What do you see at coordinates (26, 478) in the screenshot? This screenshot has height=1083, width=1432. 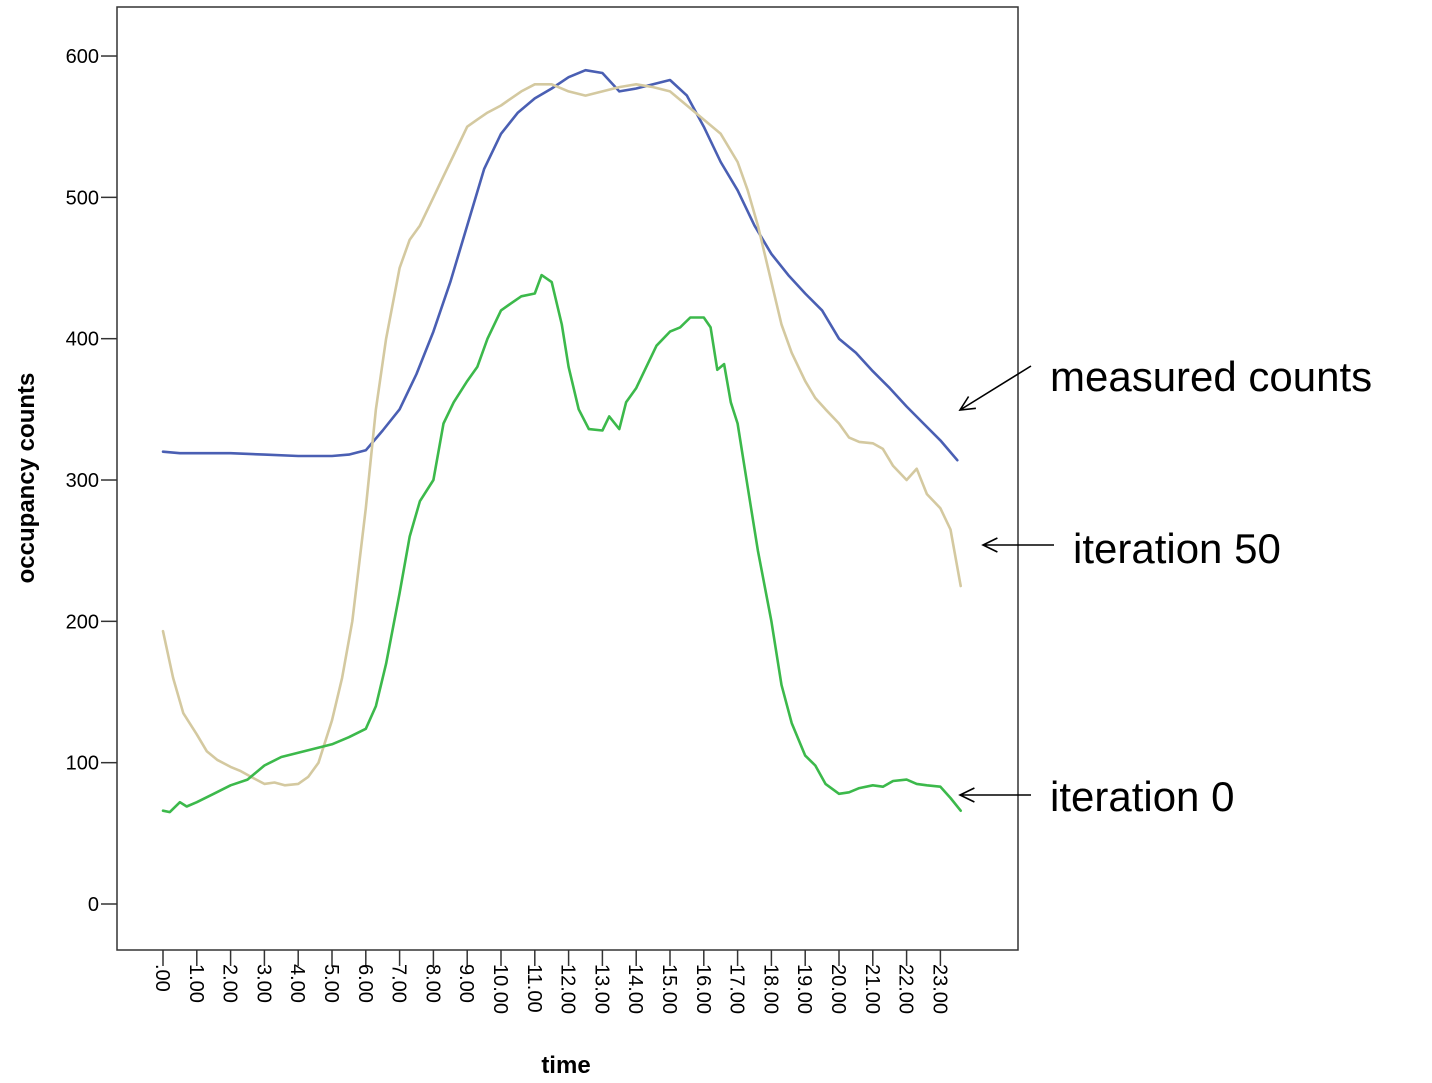 I see `y-axis-title: occupancy counts` at bounding box center [26, 478].